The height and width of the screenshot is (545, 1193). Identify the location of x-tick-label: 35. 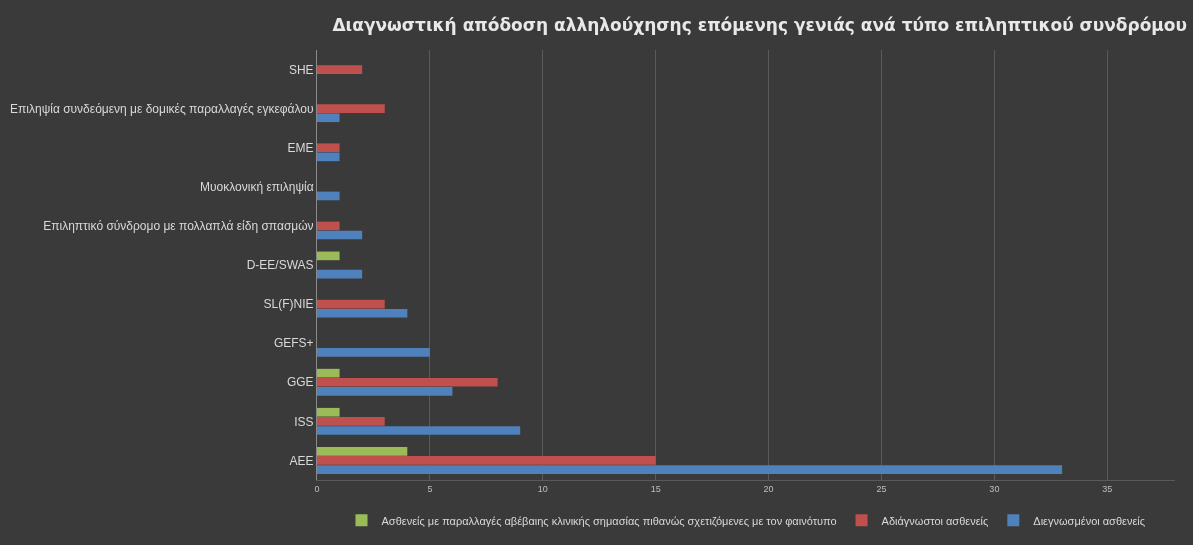
(1107, 488).